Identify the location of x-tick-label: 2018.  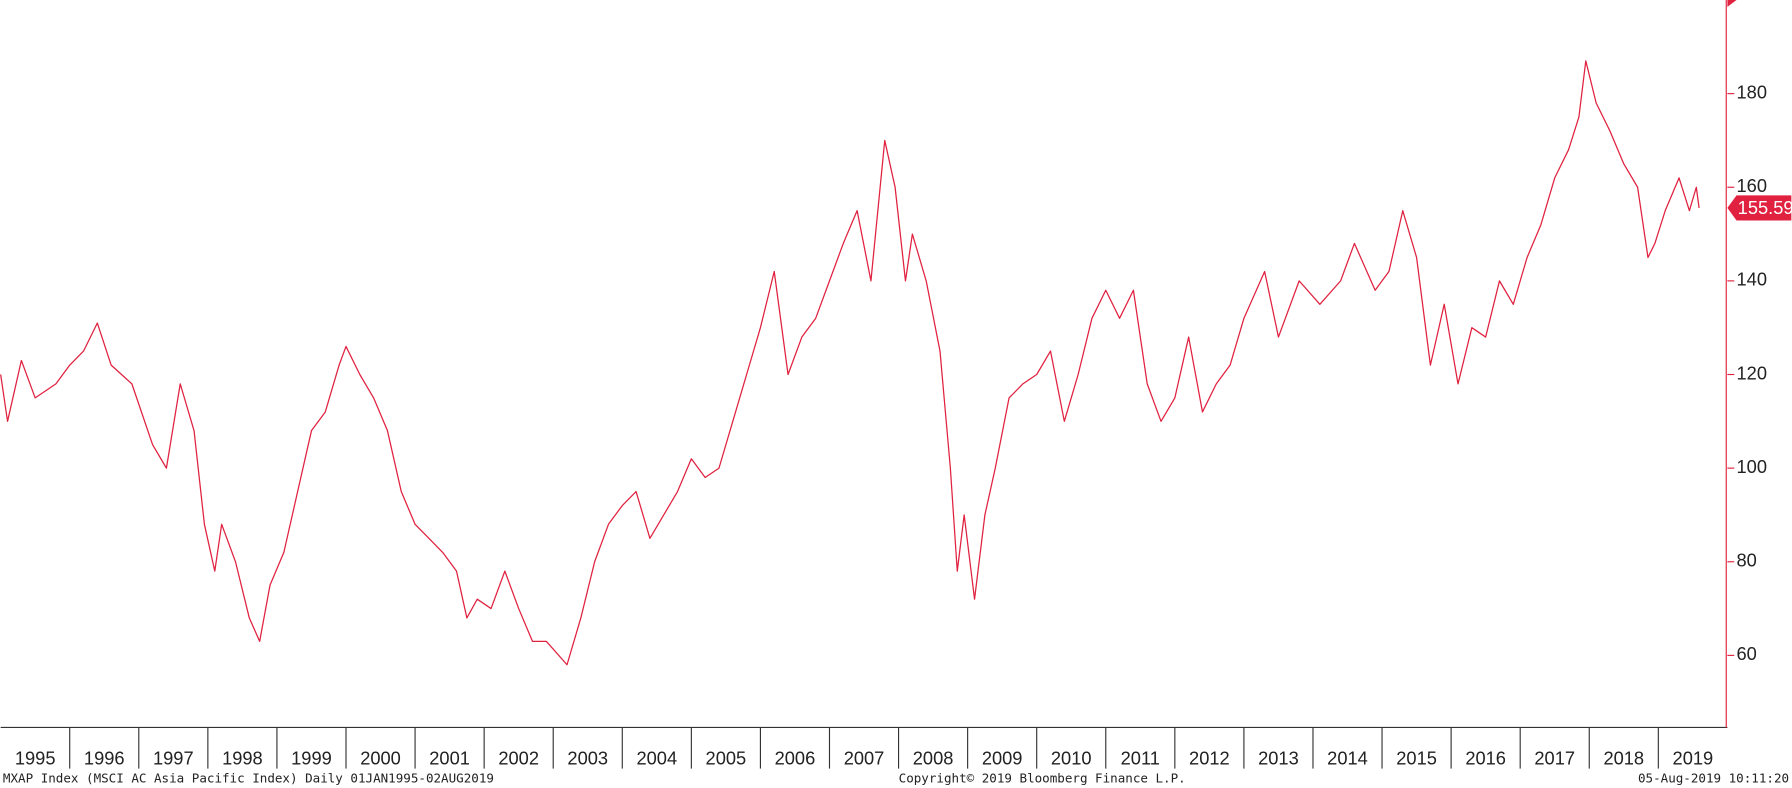
(1623, 757).